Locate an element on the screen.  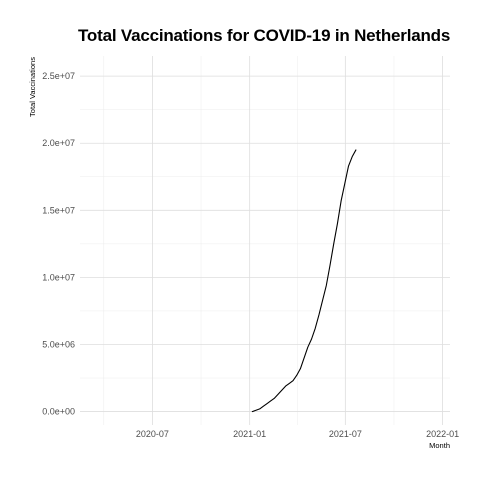
series-line is located at coordinates (304, 281).